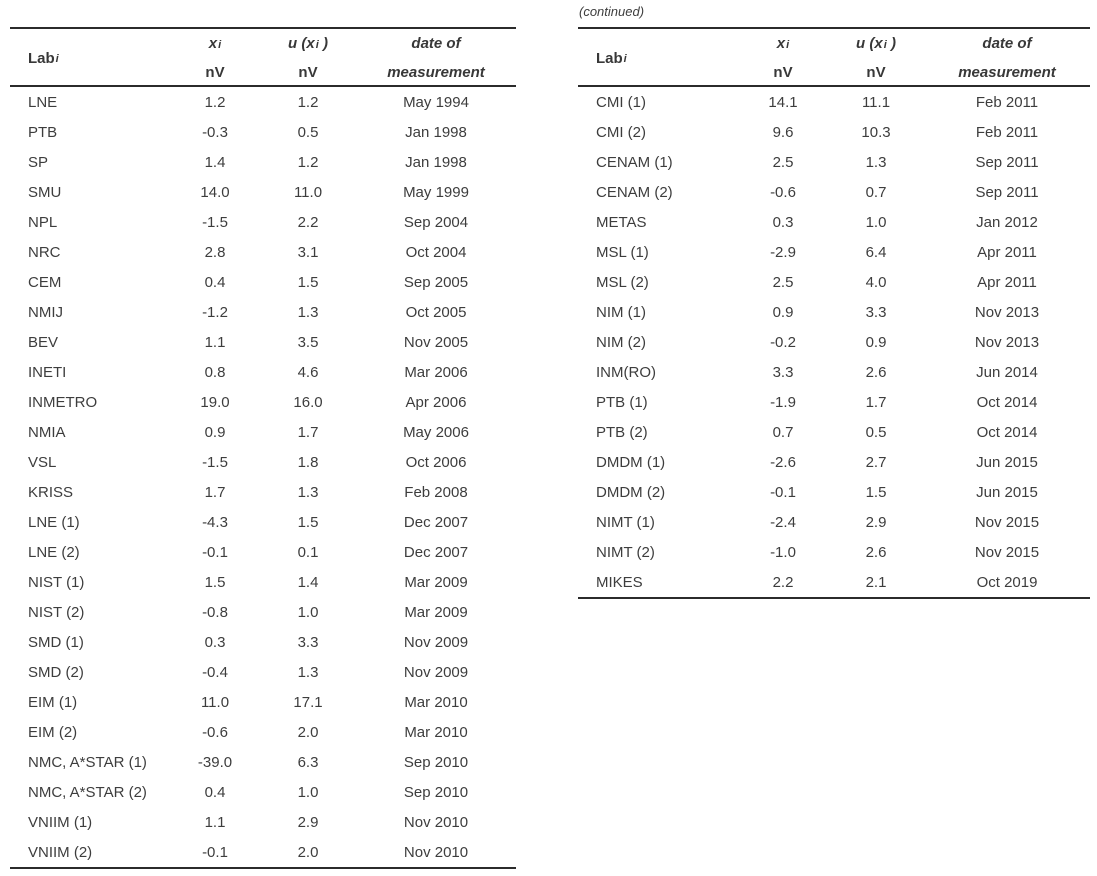 Image resolution: width=1097 pixels, height=876 pixels. Describe the element at coordinates (436, 372) in the screenshot. I see `date-cell: Mar 2006` at that location.